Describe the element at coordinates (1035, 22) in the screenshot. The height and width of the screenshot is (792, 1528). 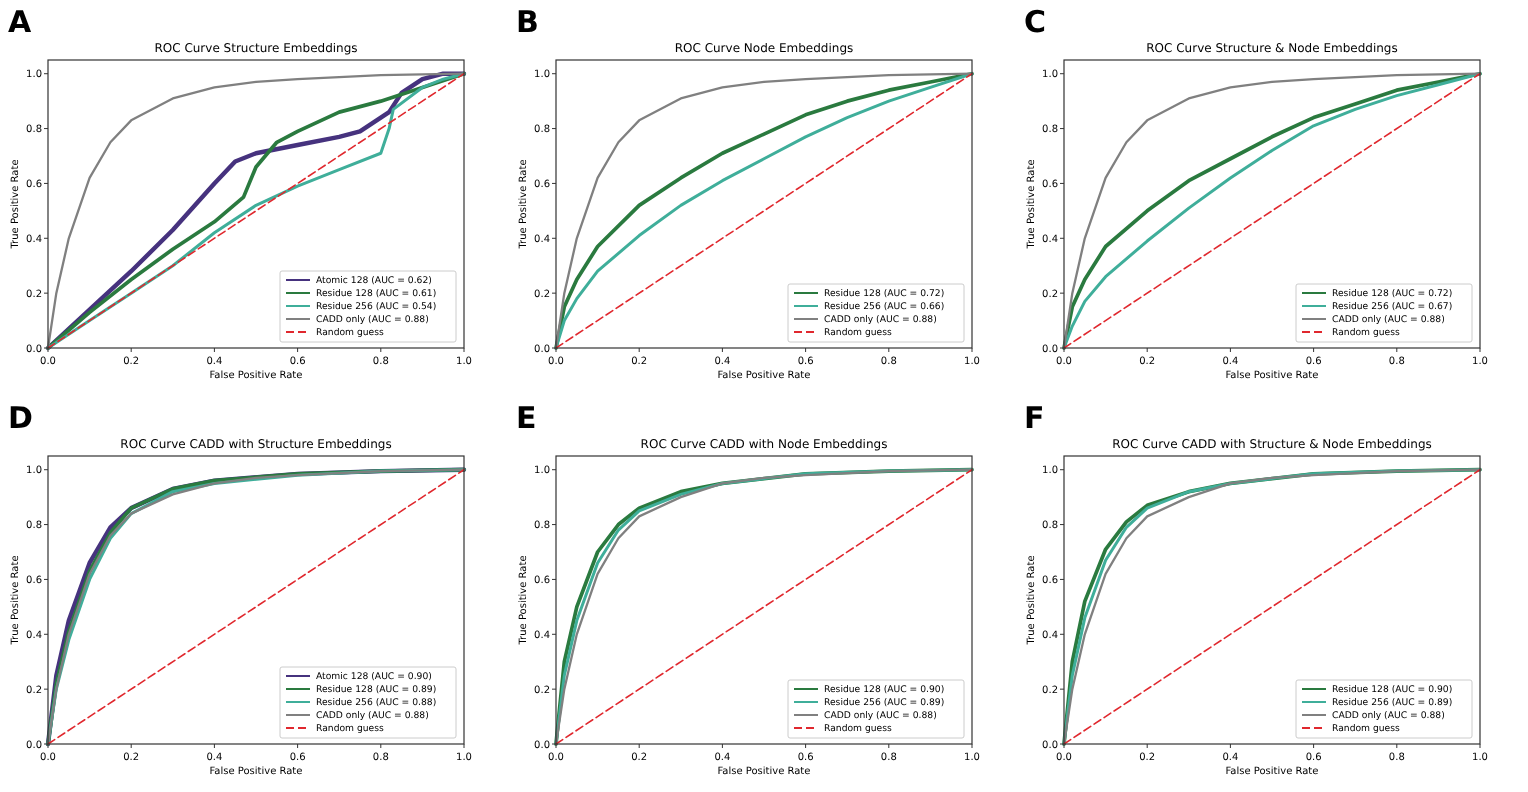
I see `text: C` at that location.